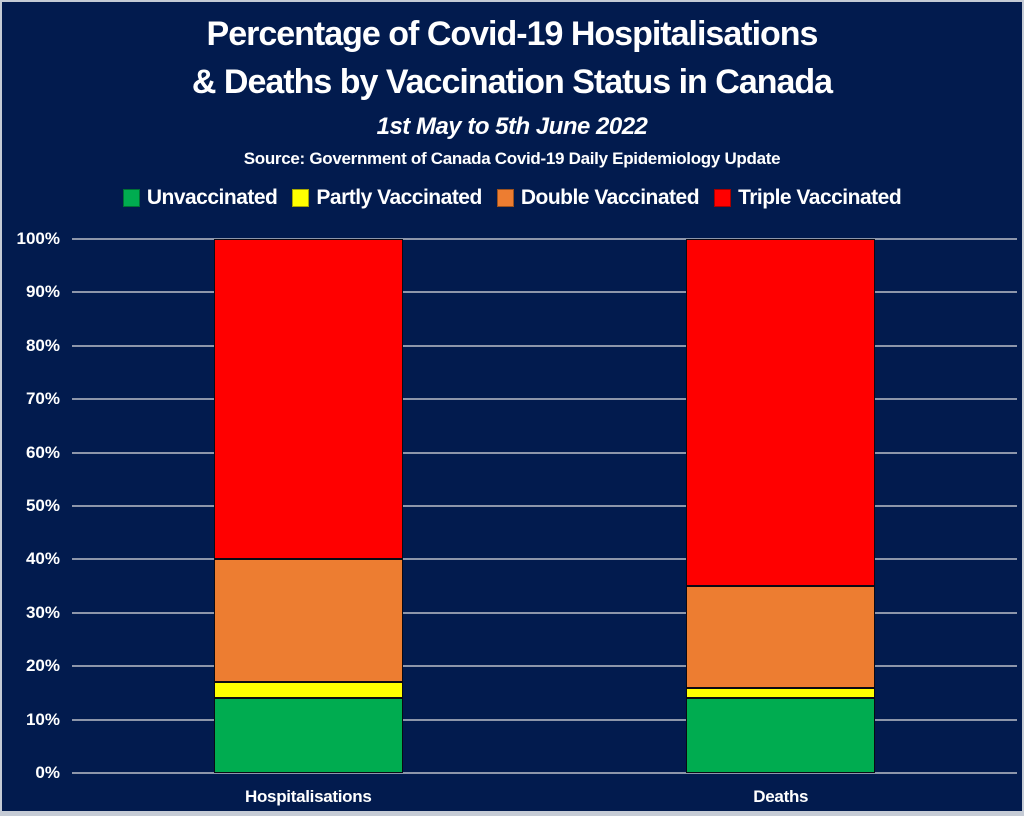 The width and height of the screenshot is (1024, 816). What do you see at coordinates (42, 559) in the screenshot?
I see `y-tick-label-40: 40%` at bounding box center [42, 559].